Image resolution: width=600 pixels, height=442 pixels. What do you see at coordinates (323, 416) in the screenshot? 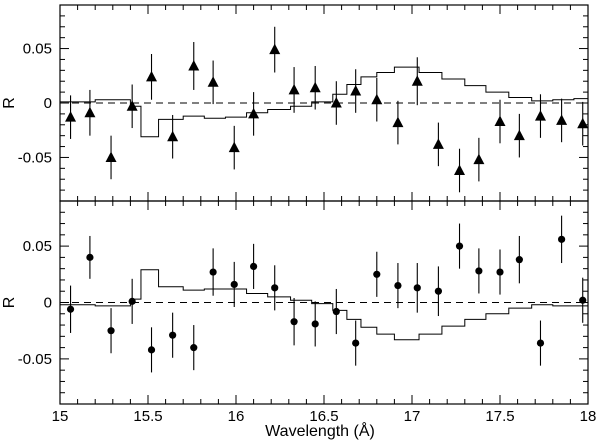
I see `x-tick-label: 16.5` at bounding box center [323, 416].